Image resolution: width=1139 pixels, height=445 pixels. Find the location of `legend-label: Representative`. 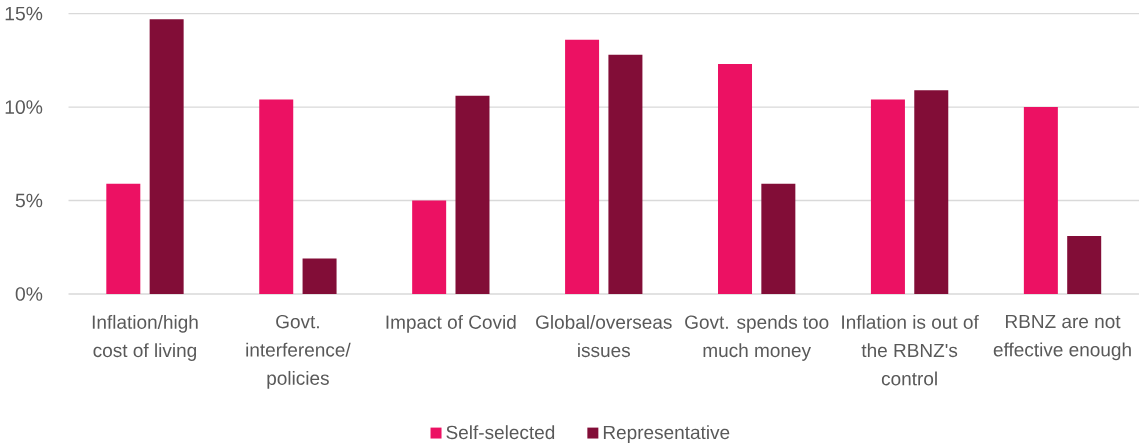

legend-label: Representative is located at coordinates (666, 434).